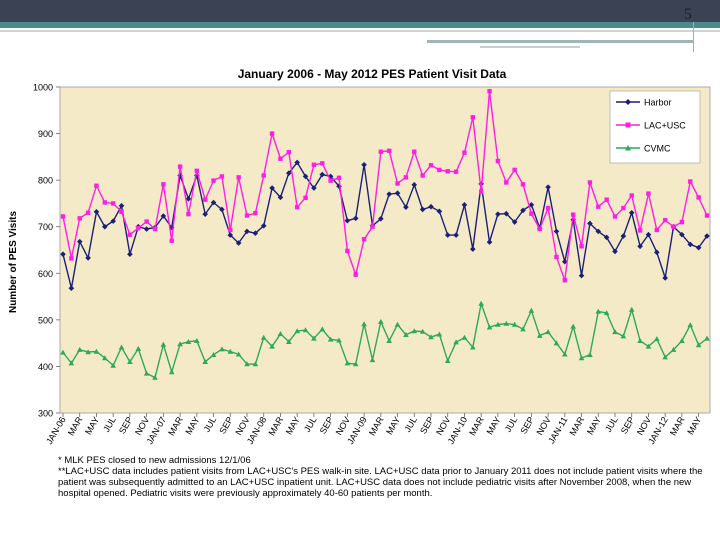 The width and height of the screenshot is (720, 540). Describe the element at coordinates (45, 181) in the screenshot. I see `y-tick-label: 800` at that location.